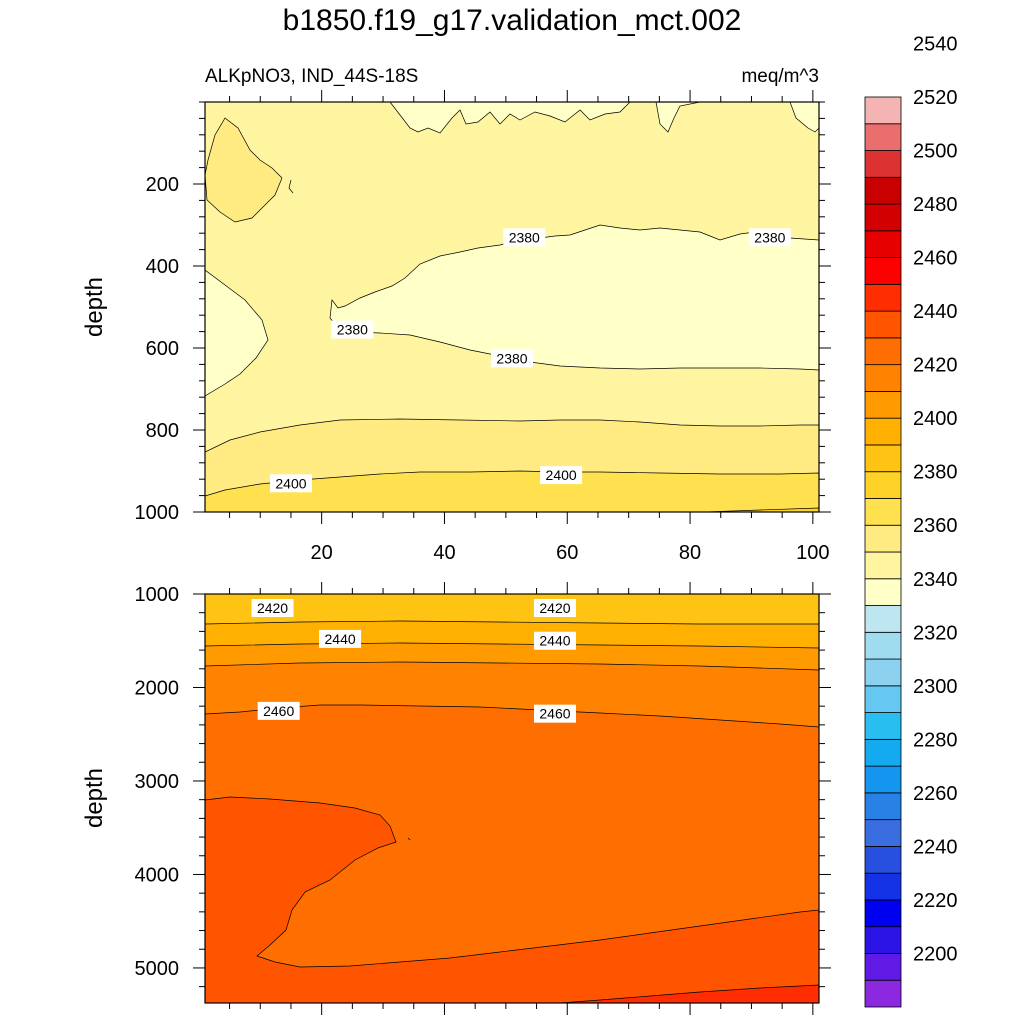  Describe the element at coordinates (935, 847) in the screenshot. I see `colorbar-label: 2240` at that location.